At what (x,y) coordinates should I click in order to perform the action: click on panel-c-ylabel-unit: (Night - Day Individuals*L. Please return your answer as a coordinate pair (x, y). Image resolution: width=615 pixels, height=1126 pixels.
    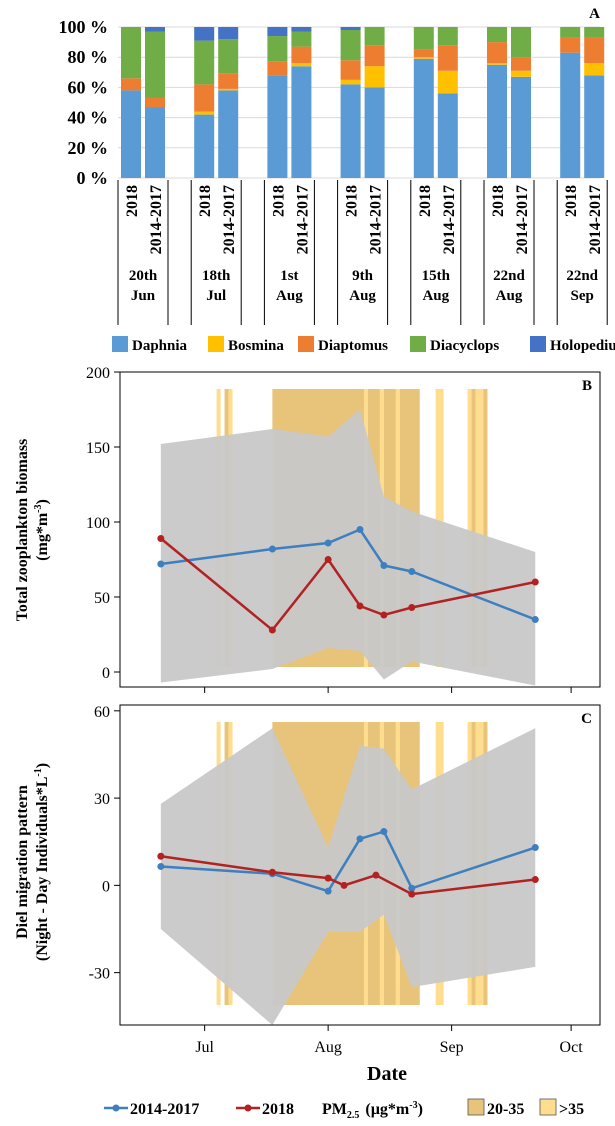
    Looking at the image, I should click on (42, 869).